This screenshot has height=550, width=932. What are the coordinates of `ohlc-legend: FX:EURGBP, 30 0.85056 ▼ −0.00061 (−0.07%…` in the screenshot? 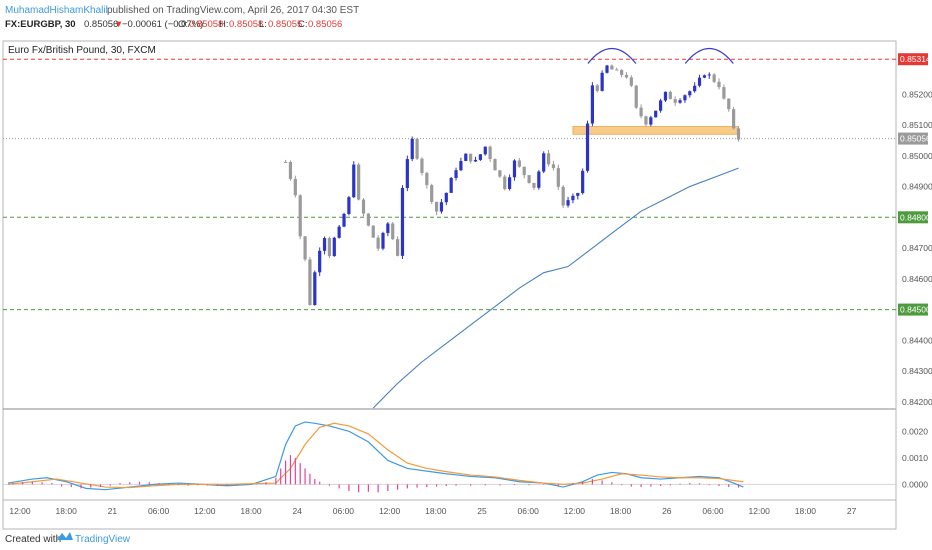 It's located at (173, 24).